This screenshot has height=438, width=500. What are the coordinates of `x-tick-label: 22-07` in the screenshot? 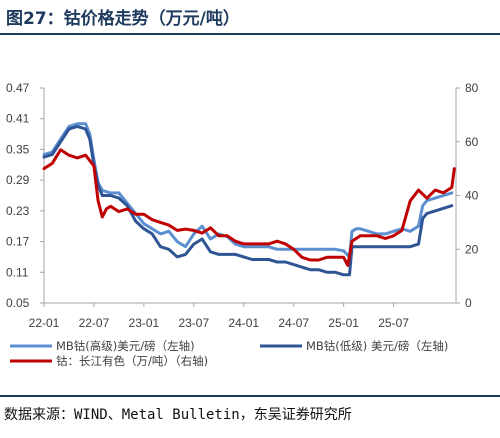 It's located at (94, 323).